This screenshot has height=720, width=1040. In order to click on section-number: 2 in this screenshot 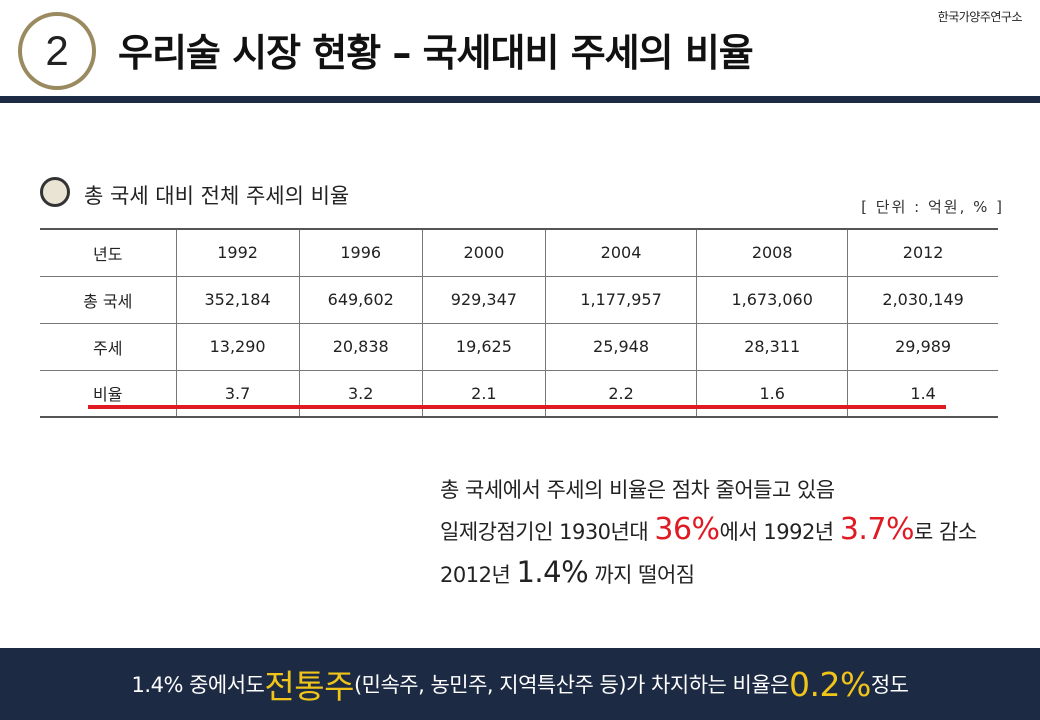, I will do `click(57, 51)`.